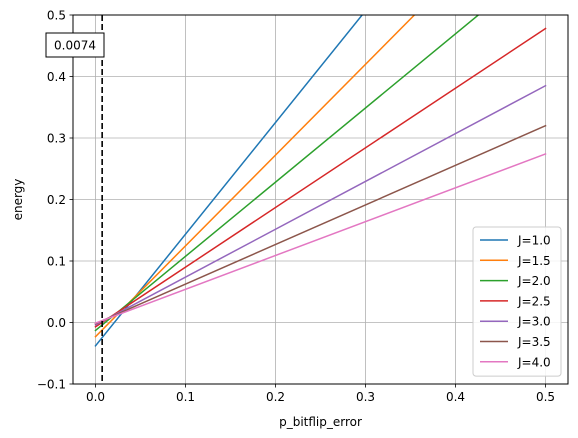  What do you see at coordinates (56, 262) in the screenshot?
I see `y-tick-label: 0.1` at bounding box center [56, 262].